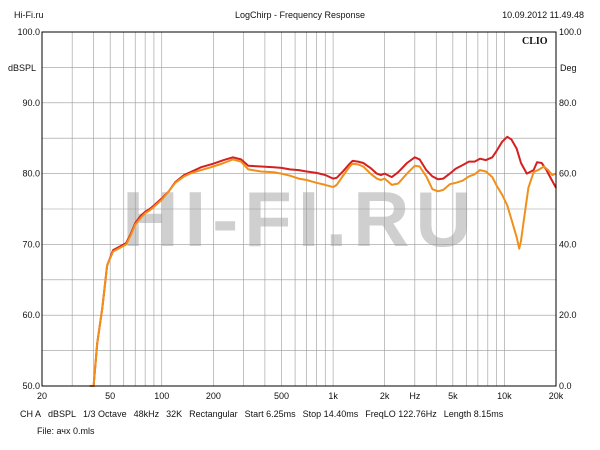  Describe the element at coordinates (333, 396) in the screenshot. I see `x-tick-label: 1k` at that location.